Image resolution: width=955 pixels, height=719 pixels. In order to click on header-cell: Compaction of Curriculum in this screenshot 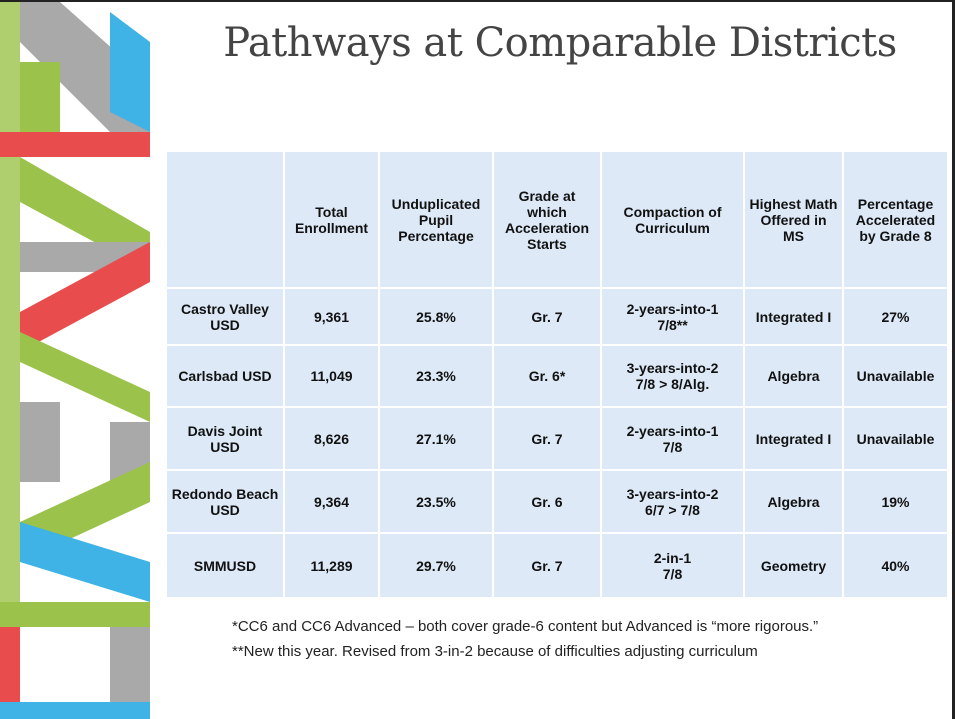, I will do `click(672, 219)`.